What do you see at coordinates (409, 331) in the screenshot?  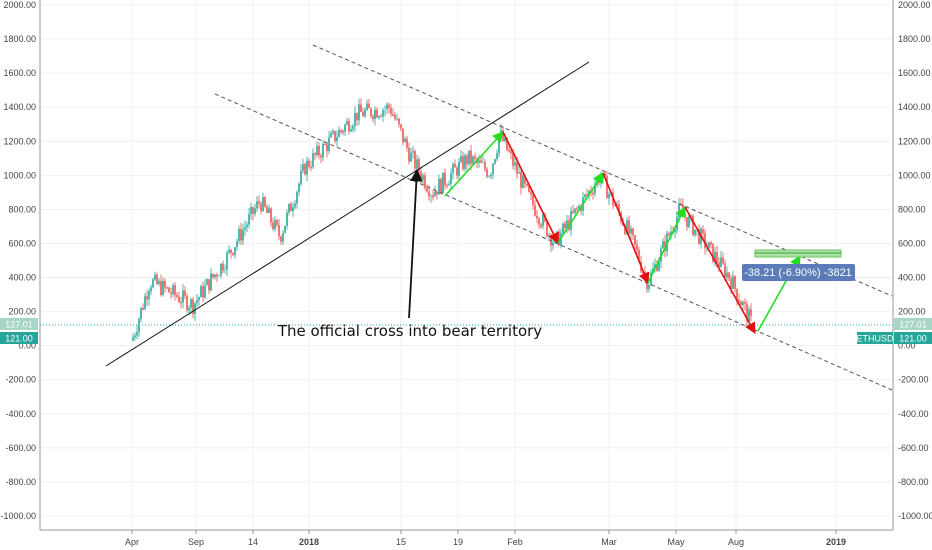 I see `annotation-text: The official cross into bear territory` at bounding box center [409, 331].